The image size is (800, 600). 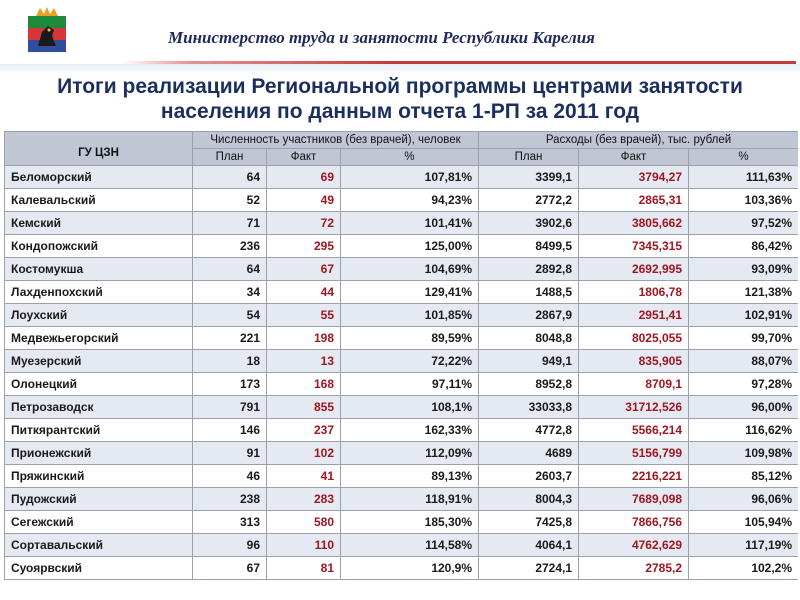 I want to click on column-header-expenses-plan: План, so click(x=529, y=157).